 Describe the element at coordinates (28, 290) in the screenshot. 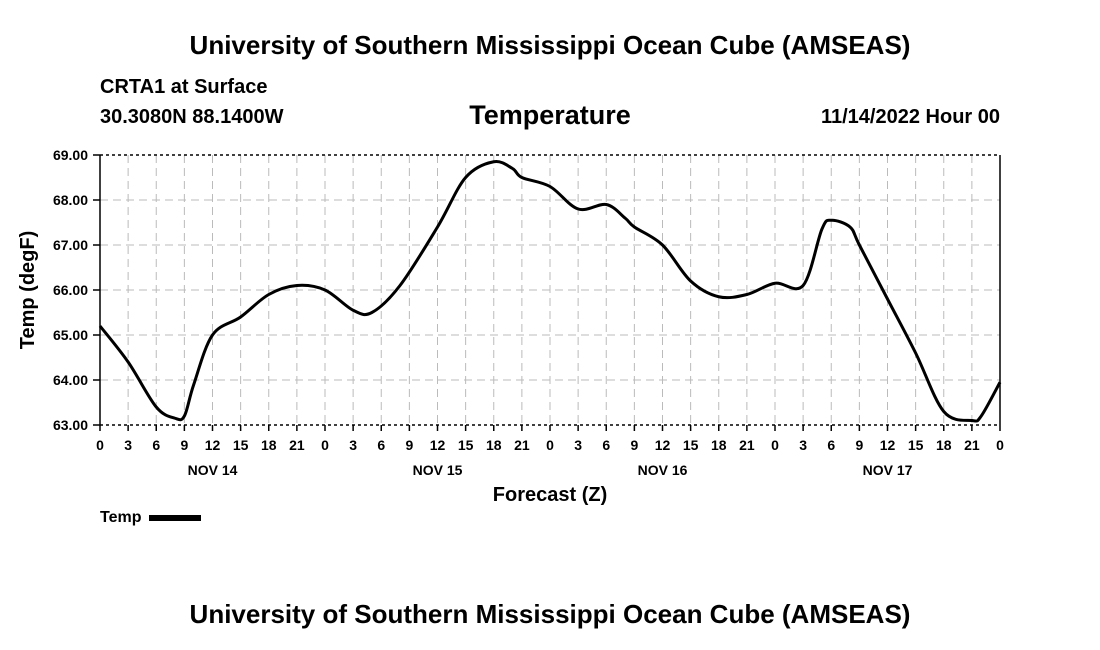

I see `y-axis-label: Temp (degF)` at that location.